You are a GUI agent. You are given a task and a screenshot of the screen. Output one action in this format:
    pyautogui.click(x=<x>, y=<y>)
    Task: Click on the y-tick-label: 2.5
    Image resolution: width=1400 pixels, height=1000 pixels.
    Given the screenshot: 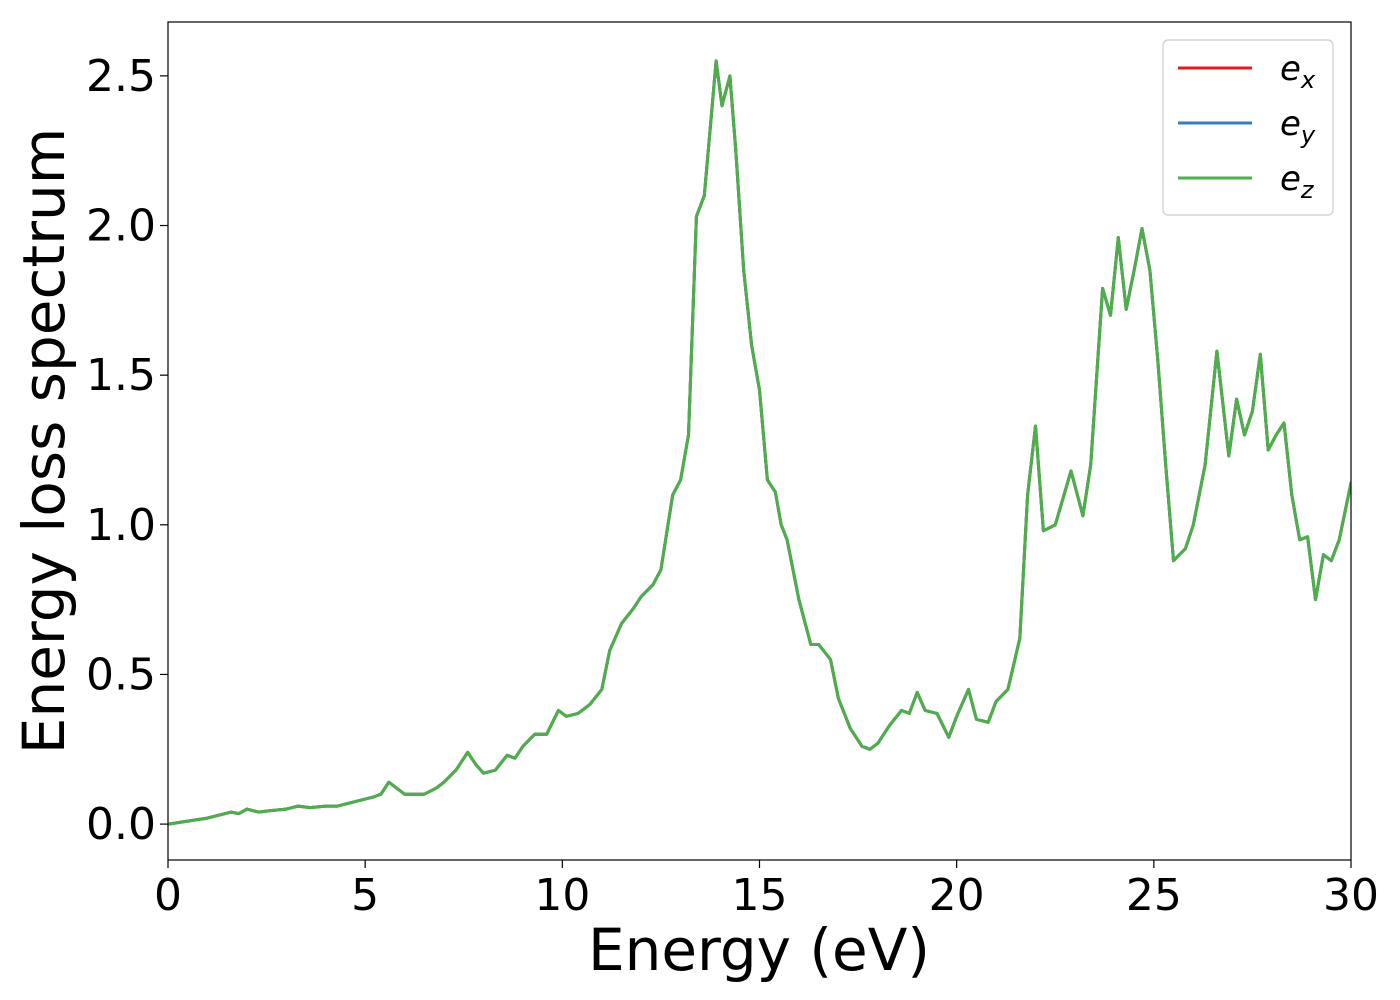 What is the action you would take?
    pyautogui.click(x=121, y=76)
    